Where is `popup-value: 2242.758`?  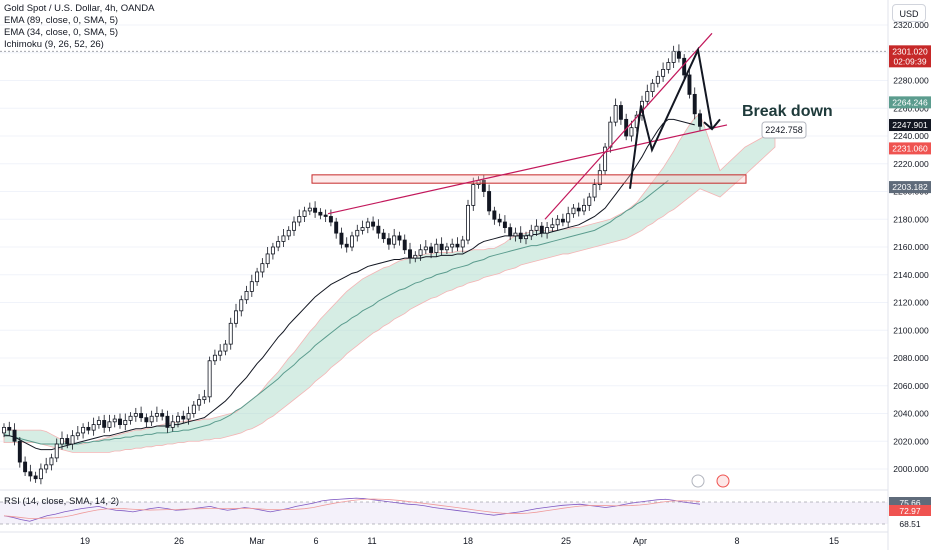
popup-value: 2242.758 is located at coordinates (784, 130).